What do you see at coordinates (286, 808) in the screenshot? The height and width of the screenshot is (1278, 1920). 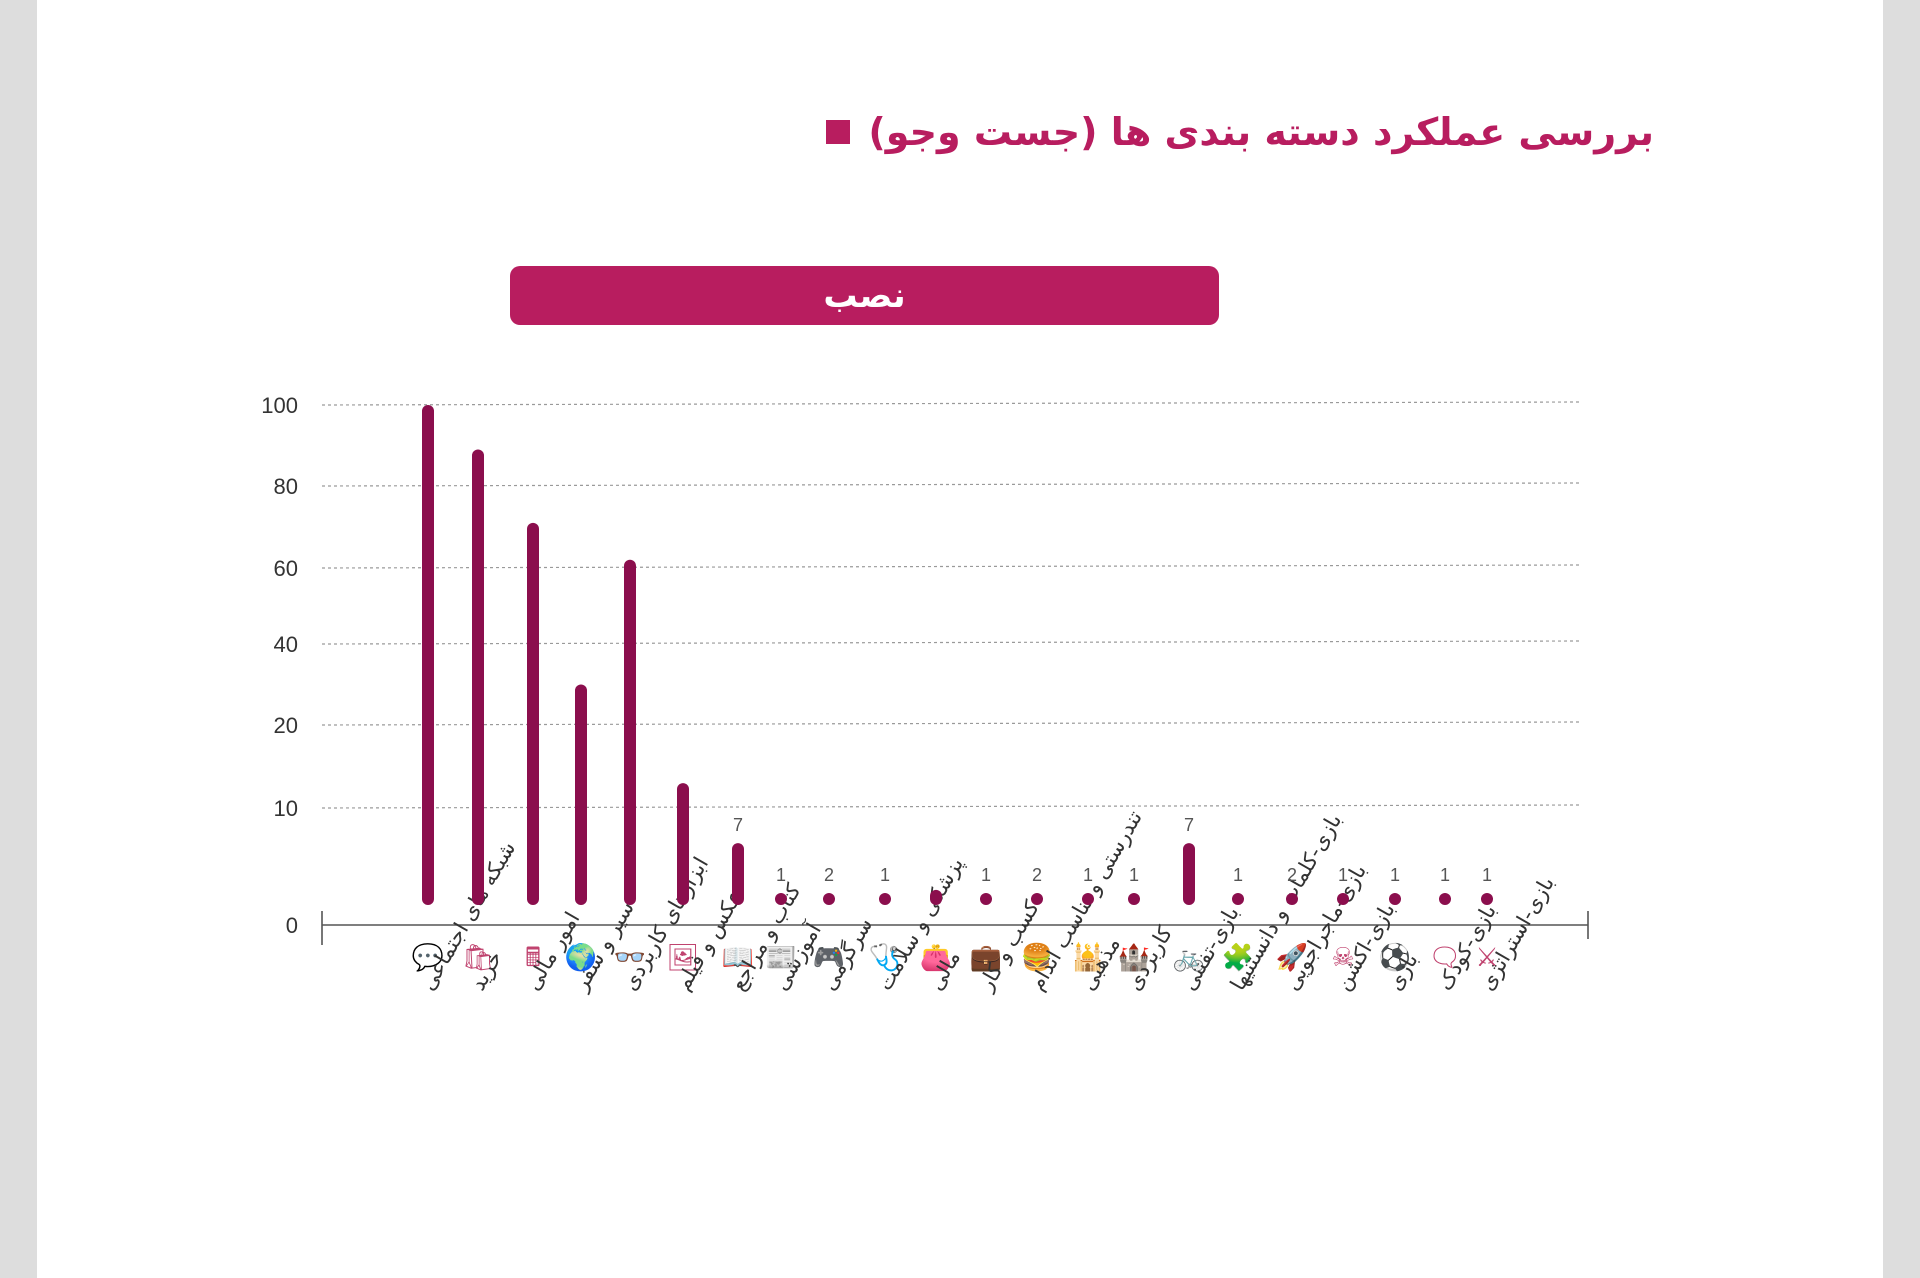 I see `y-tick-label: 10` at bounding box center [286, 808].